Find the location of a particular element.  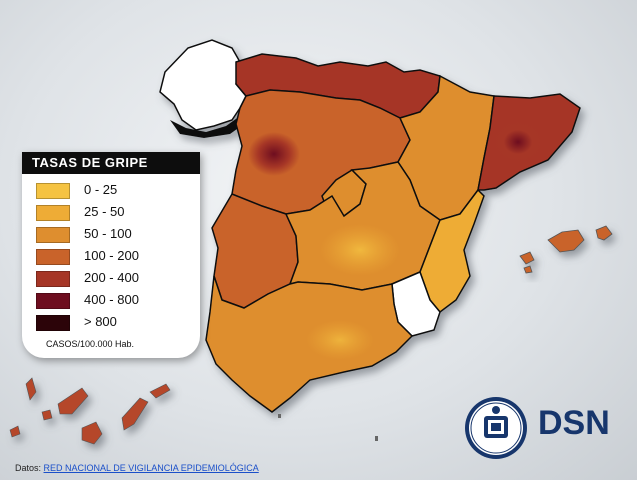

legend-row: 200 - 400 is located at coordinates (111, 278).